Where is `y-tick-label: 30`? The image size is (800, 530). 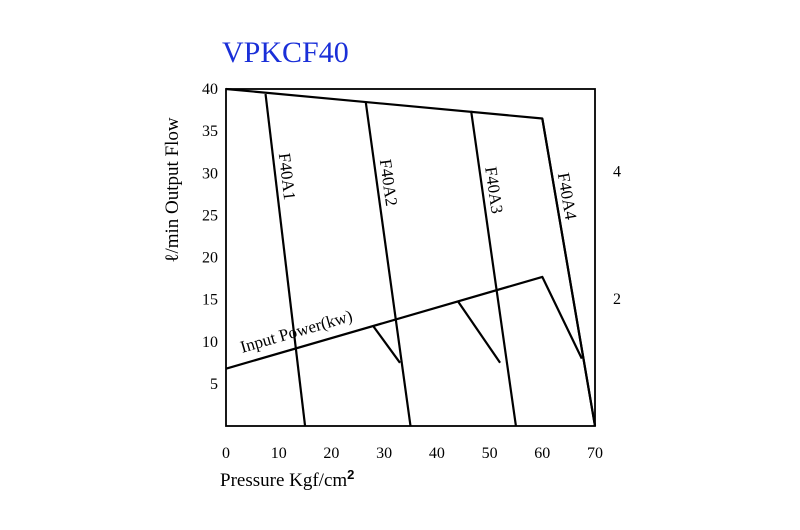 y-tick-label: 30 is located at coordinates (210, 173).